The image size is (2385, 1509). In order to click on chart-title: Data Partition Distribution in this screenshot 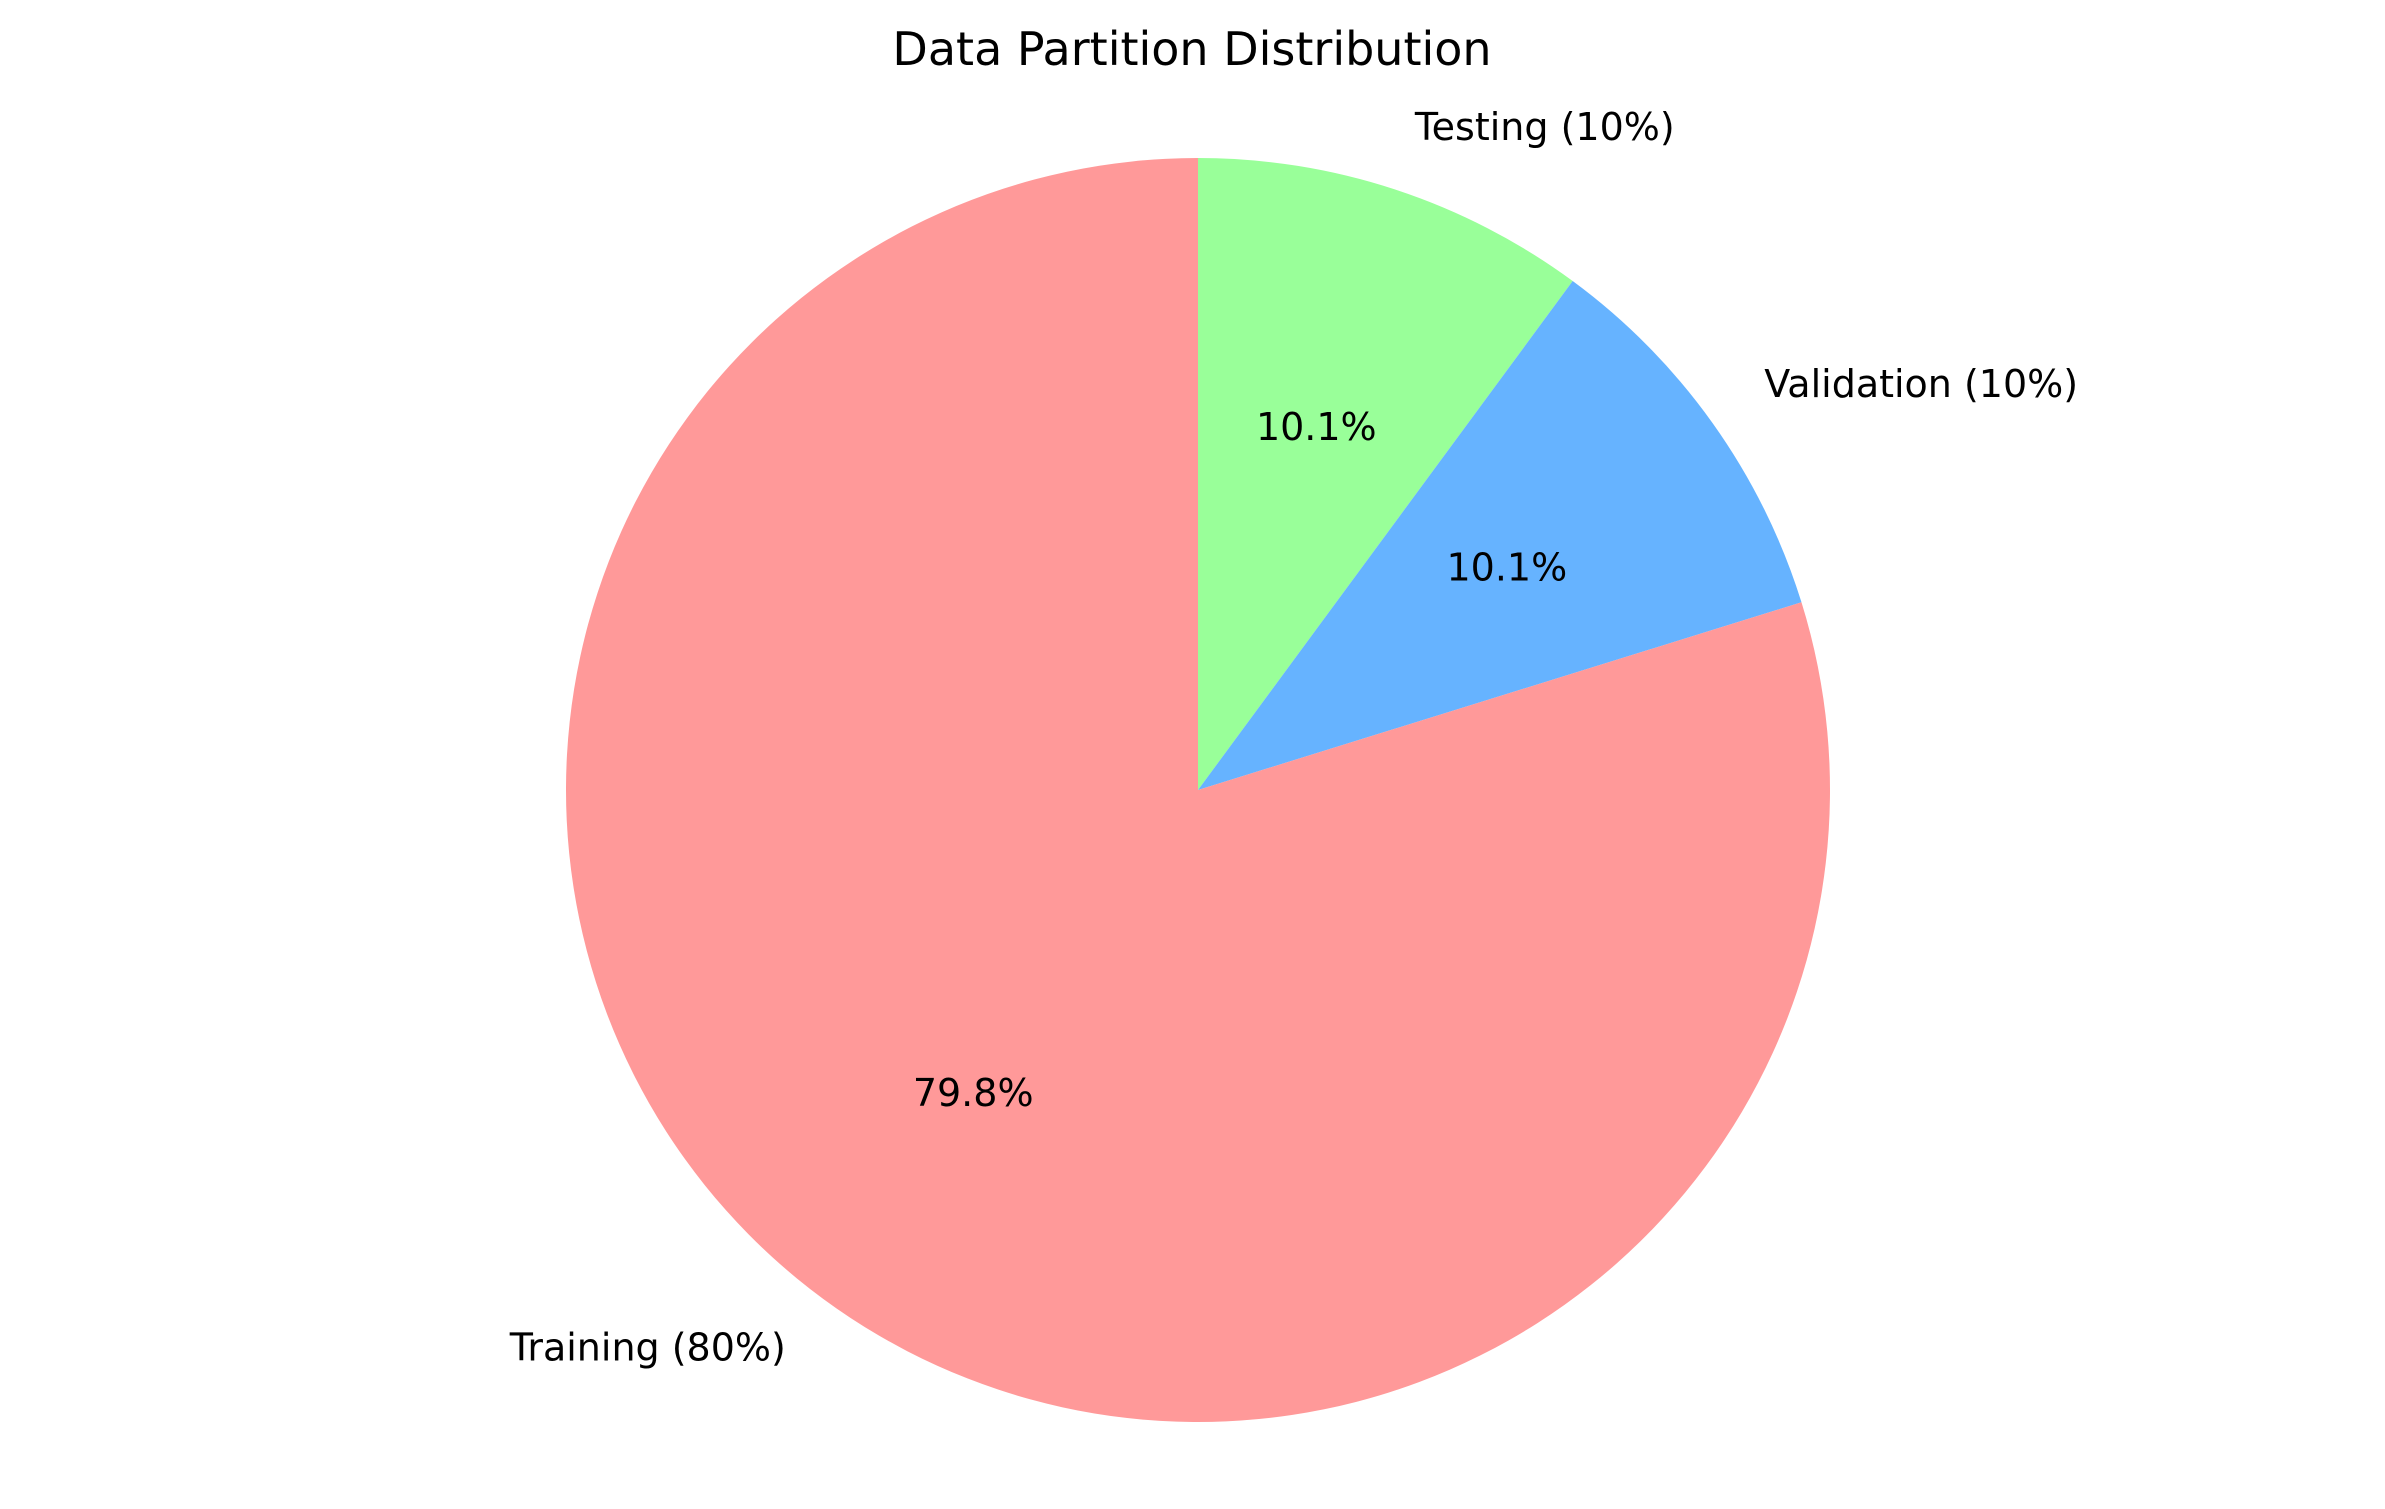, I will do `click(1191, 49)`.